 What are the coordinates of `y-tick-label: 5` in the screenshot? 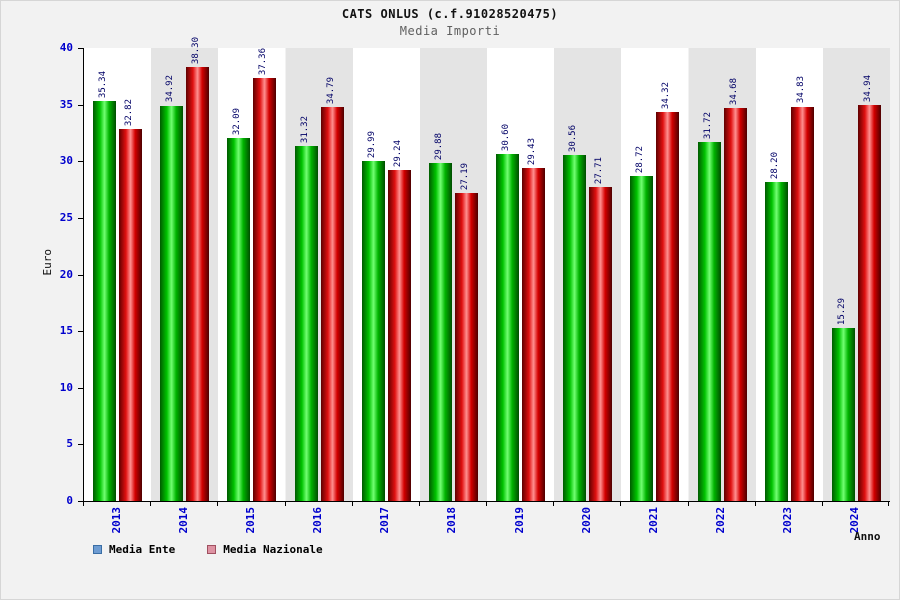 It's located at (69, 444).